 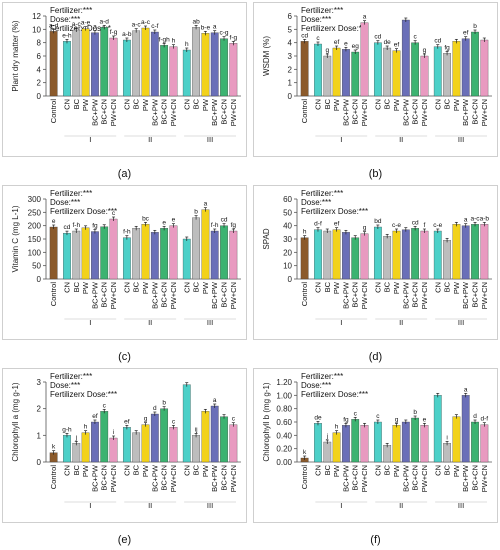 I want to click on significance-letter: f-h, so click(x=127, y=232).